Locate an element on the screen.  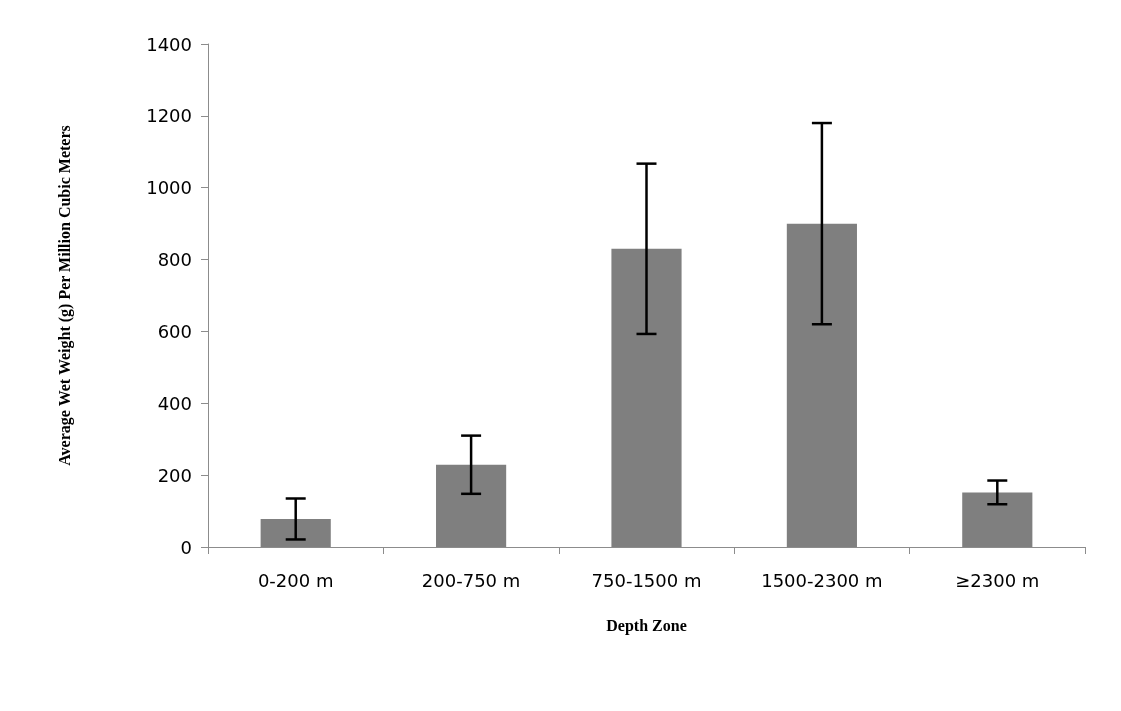
y-tick-label: 200 is located at coordinates (174, 475).